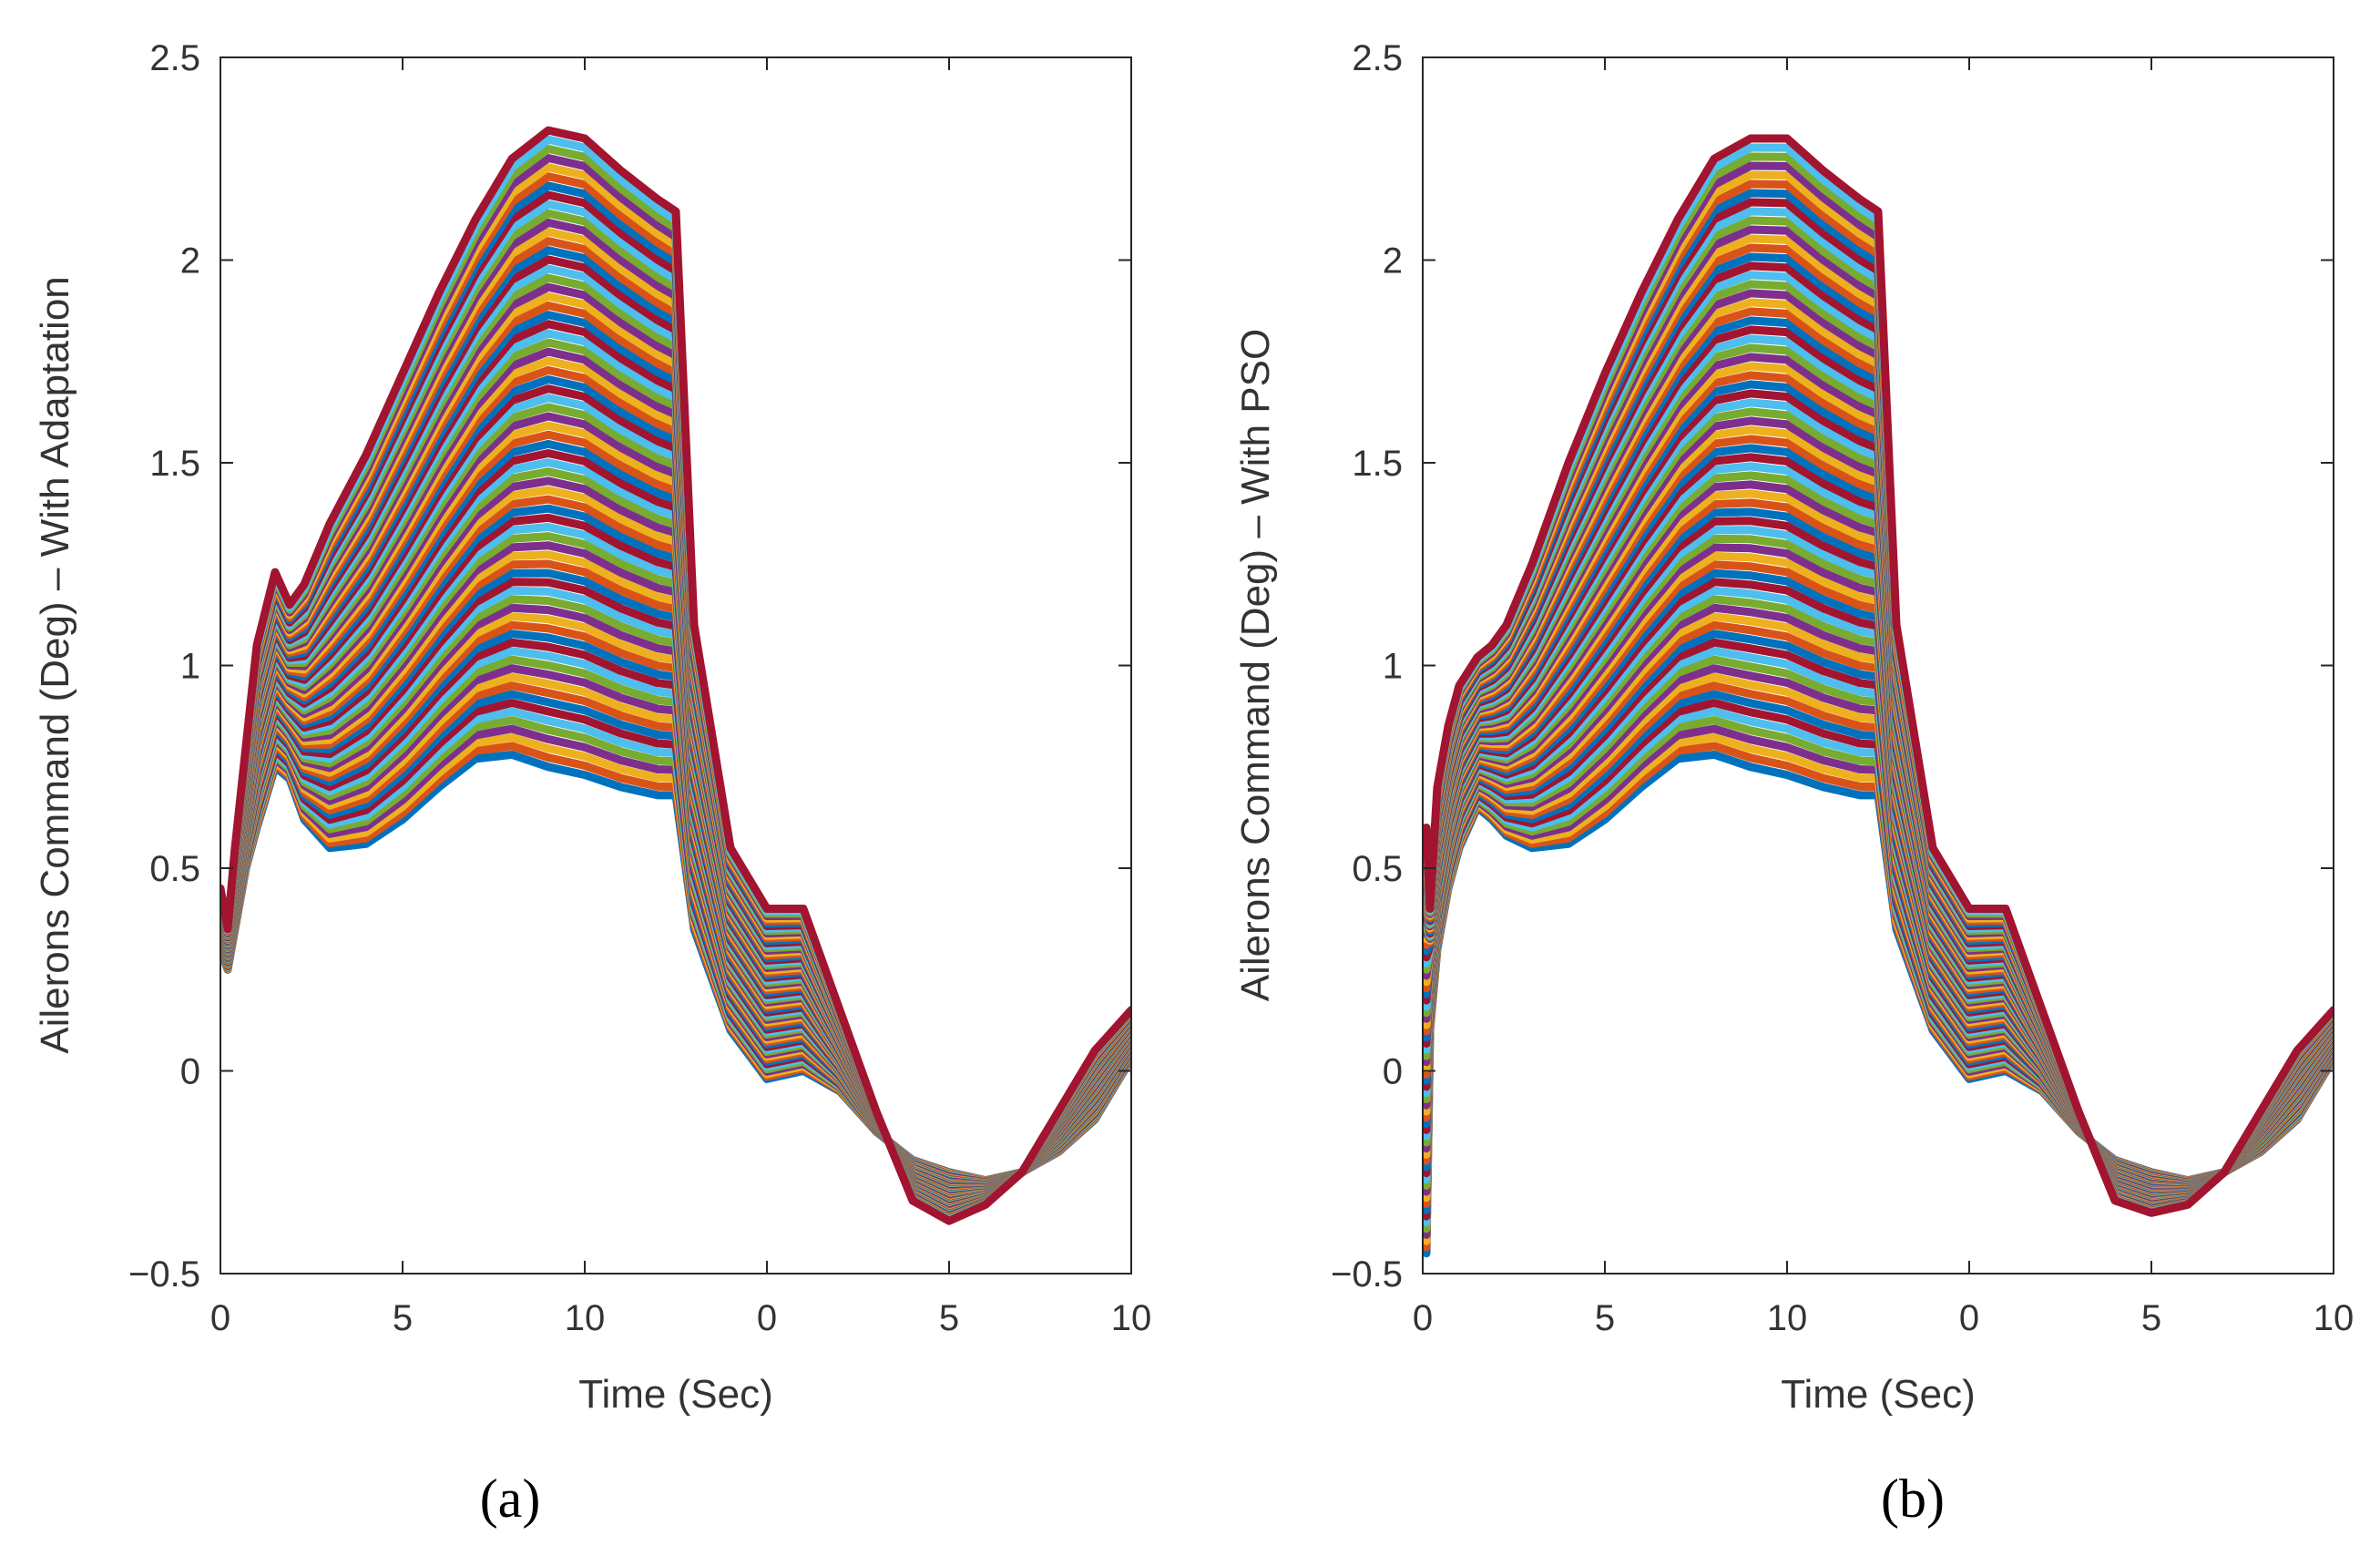  I want to click on y-axis-label-a: Ailerons Command (Deg) – With Adaptation, so click(55, 665).